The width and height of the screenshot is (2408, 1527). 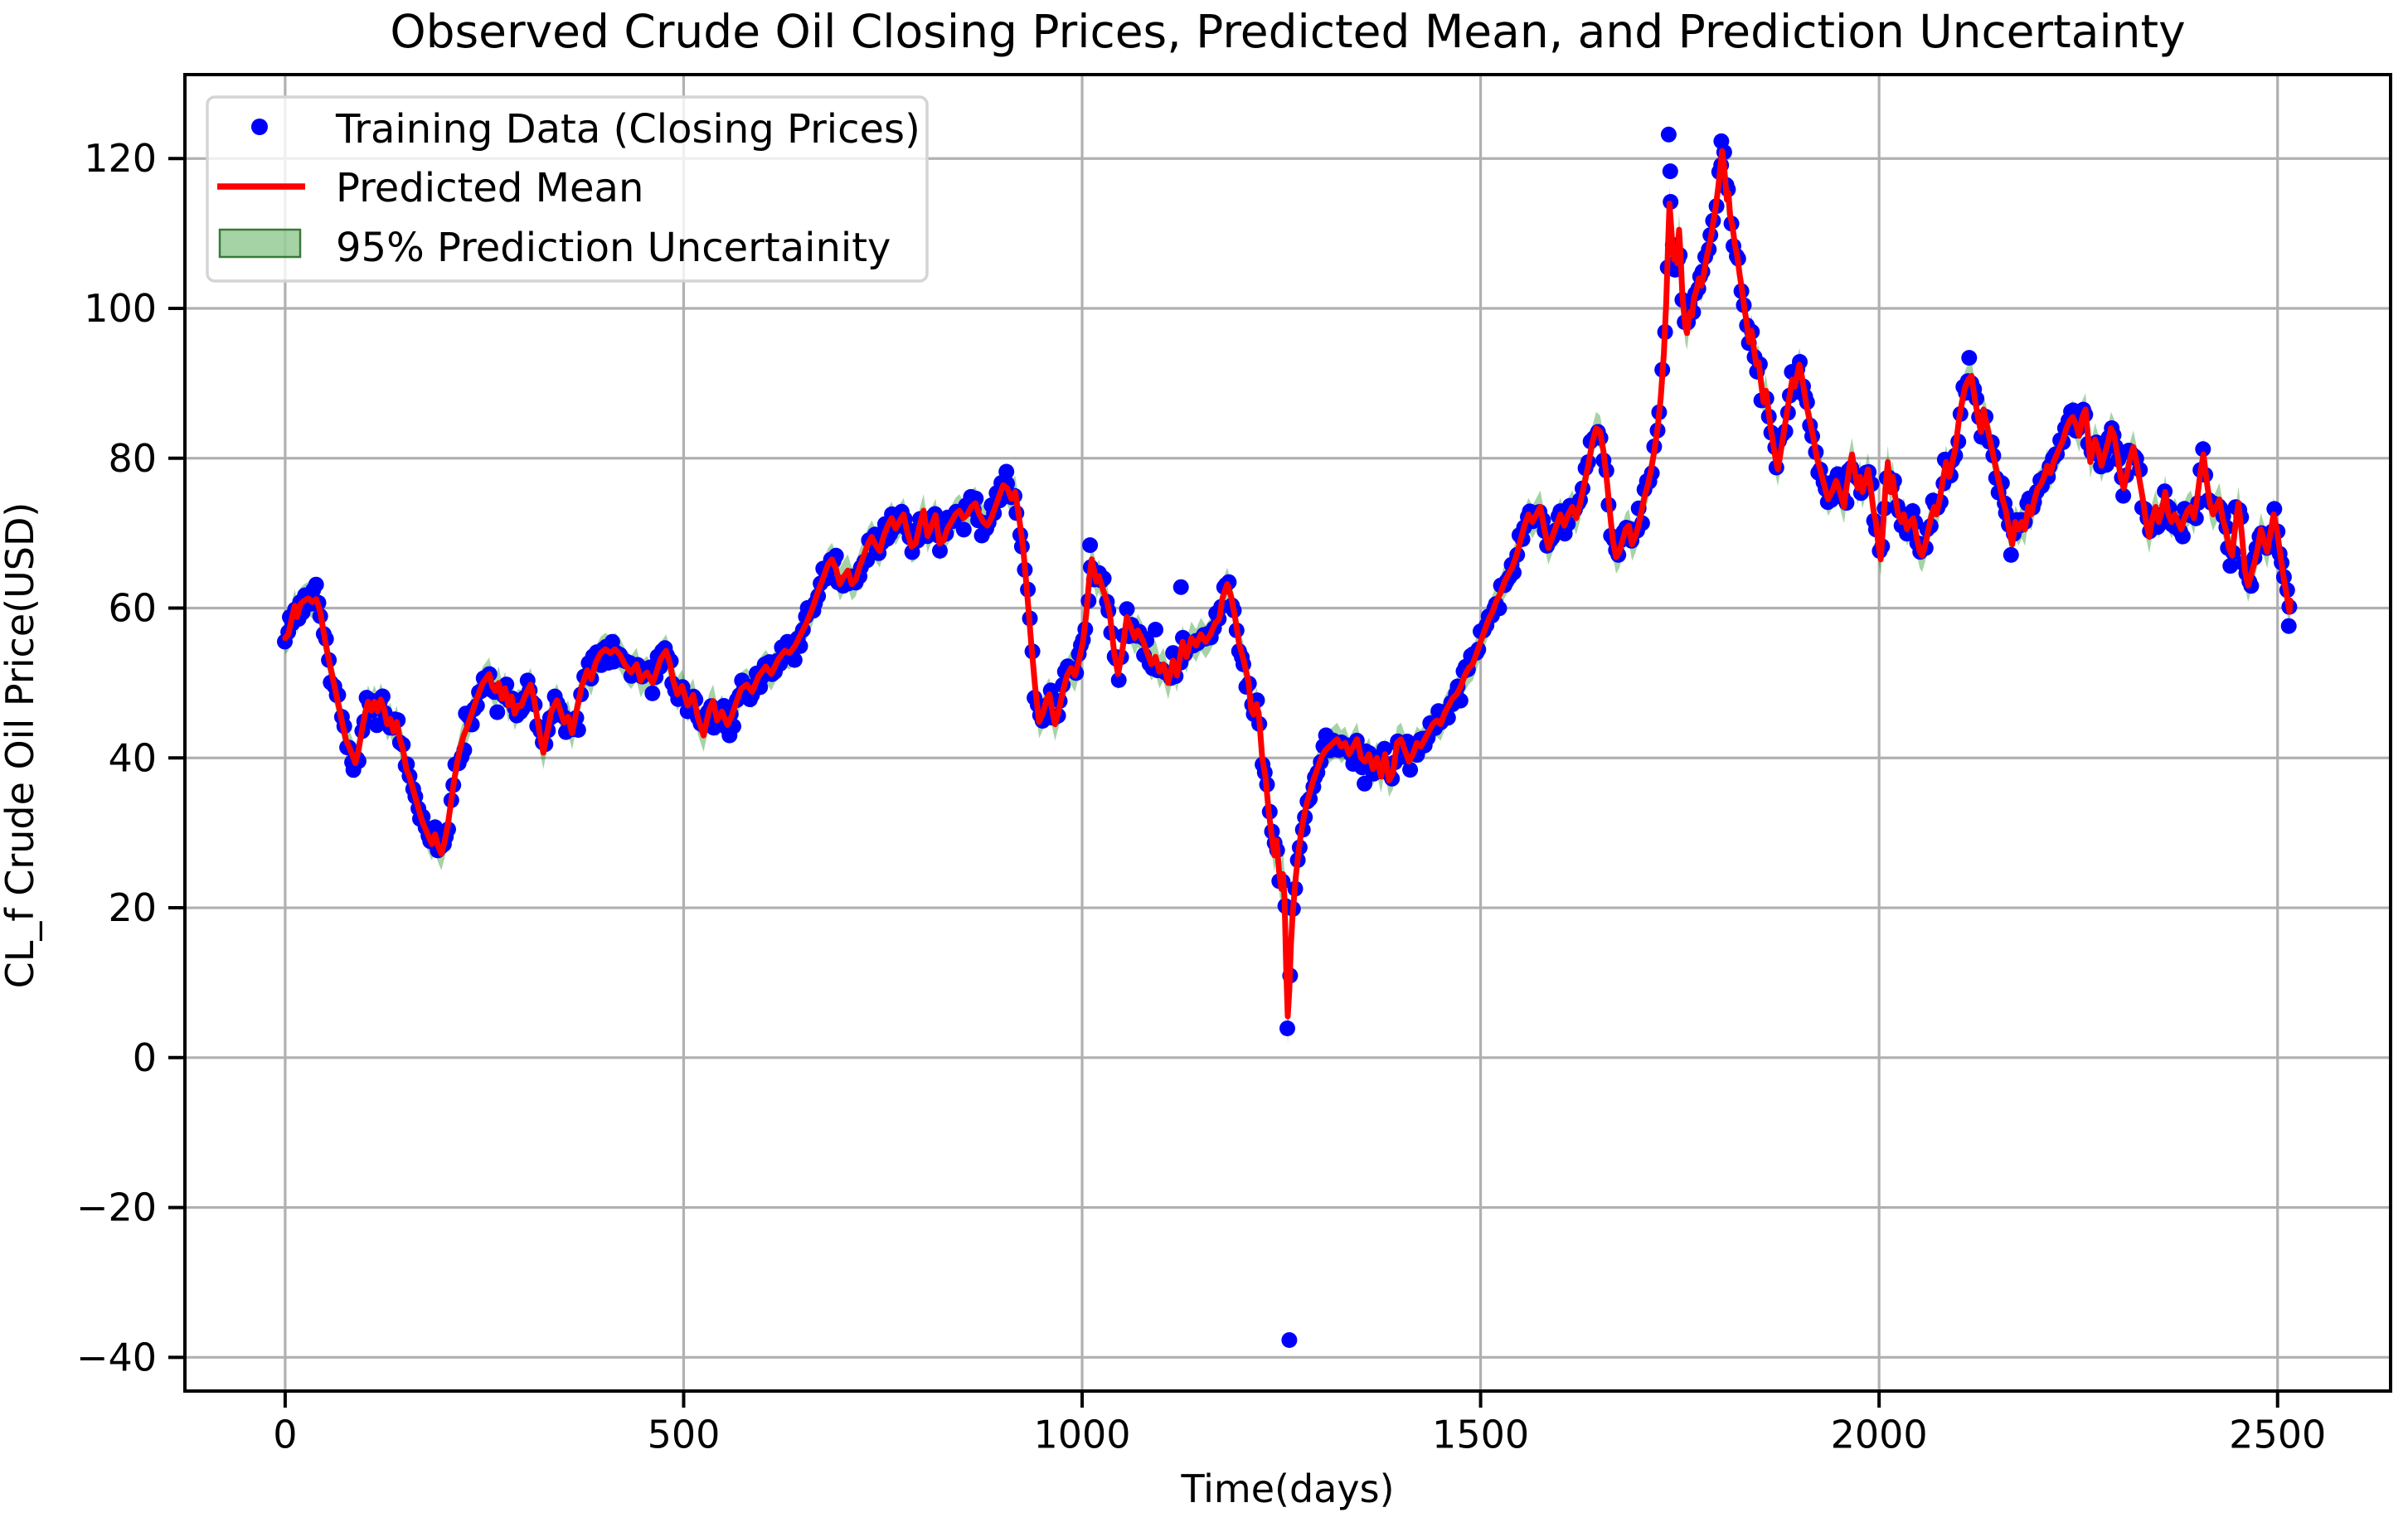 I want to click on y-tick-label: 0, so click(x=145, y=1057).